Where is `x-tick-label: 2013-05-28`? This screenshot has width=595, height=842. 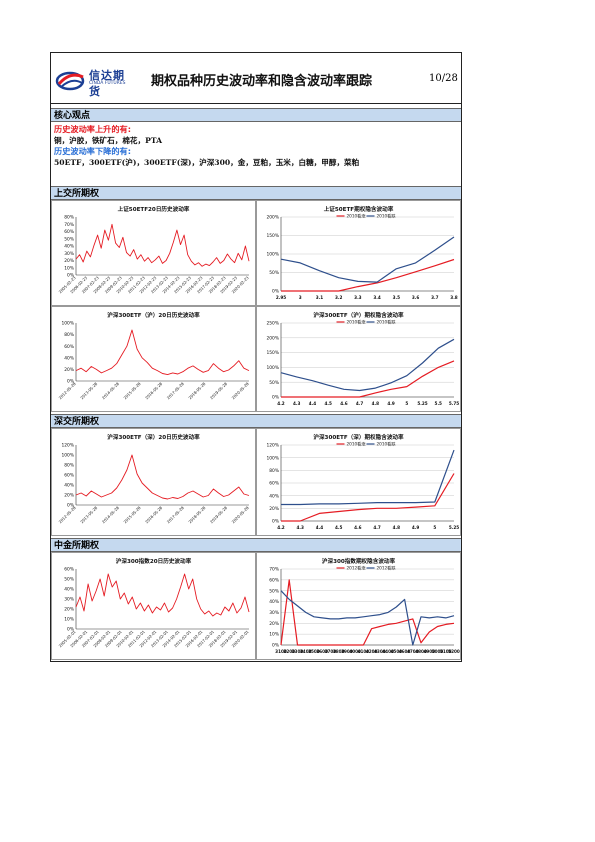
x-tick-label: 2013-05-28 is located at coordinates (89, 391).